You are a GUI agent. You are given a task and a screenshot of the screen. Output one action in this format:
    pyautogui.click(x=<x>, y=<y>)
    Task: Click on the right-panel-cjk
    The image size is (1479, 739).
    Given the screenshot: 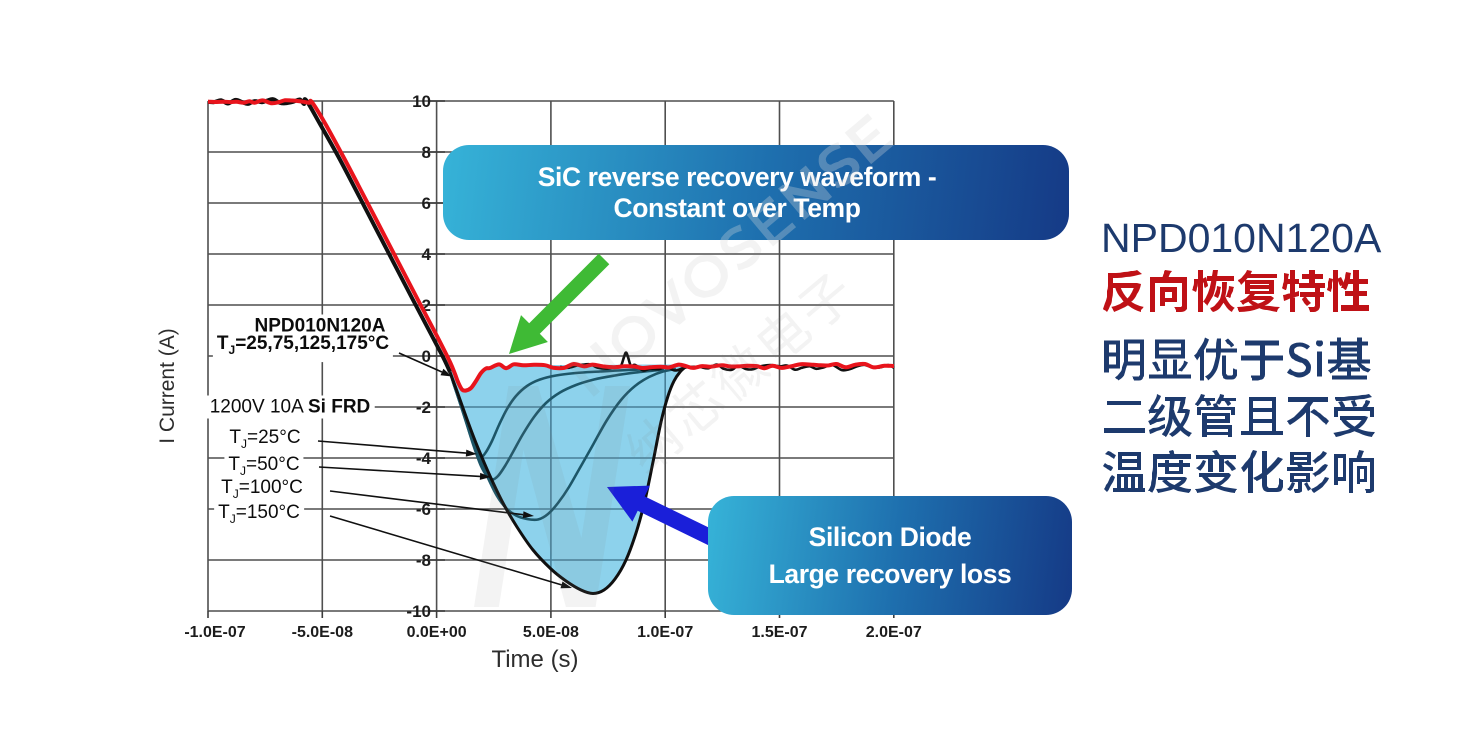 What is the action you would take?
    pyautogui.click(x=1239, y=381)
    